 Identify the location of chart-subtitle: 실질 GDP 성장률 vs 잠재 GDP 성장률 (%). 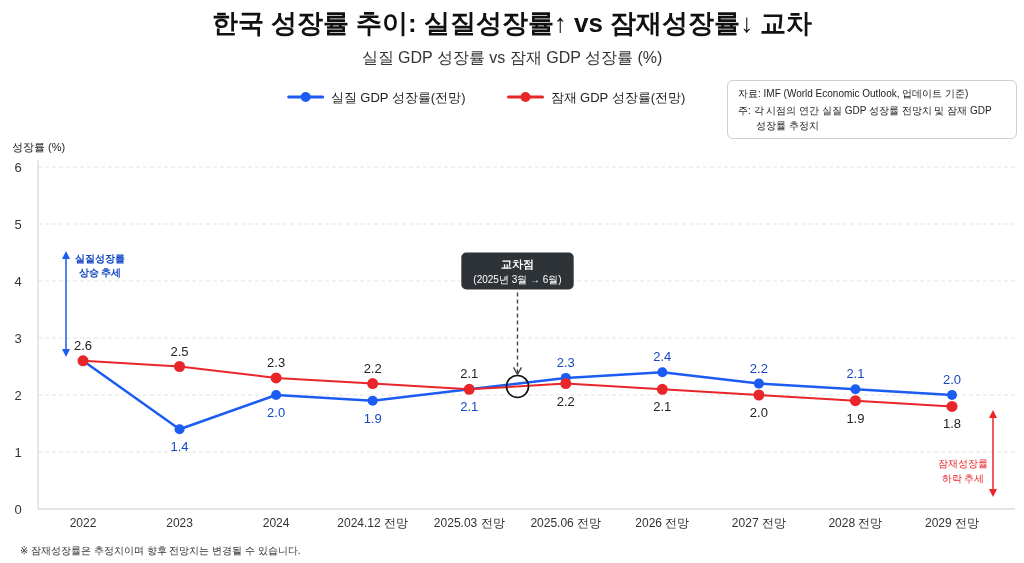
(512, 57).